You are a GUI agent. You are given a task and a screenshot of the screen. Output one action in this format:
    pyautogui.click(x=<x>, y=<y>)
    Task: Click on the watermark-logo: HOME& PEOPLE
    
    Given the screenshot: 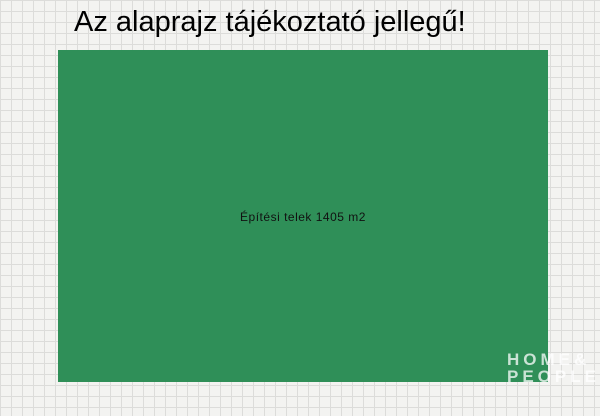 What is the action you would take?
    pyautogui.click(x=553, y=368)
    